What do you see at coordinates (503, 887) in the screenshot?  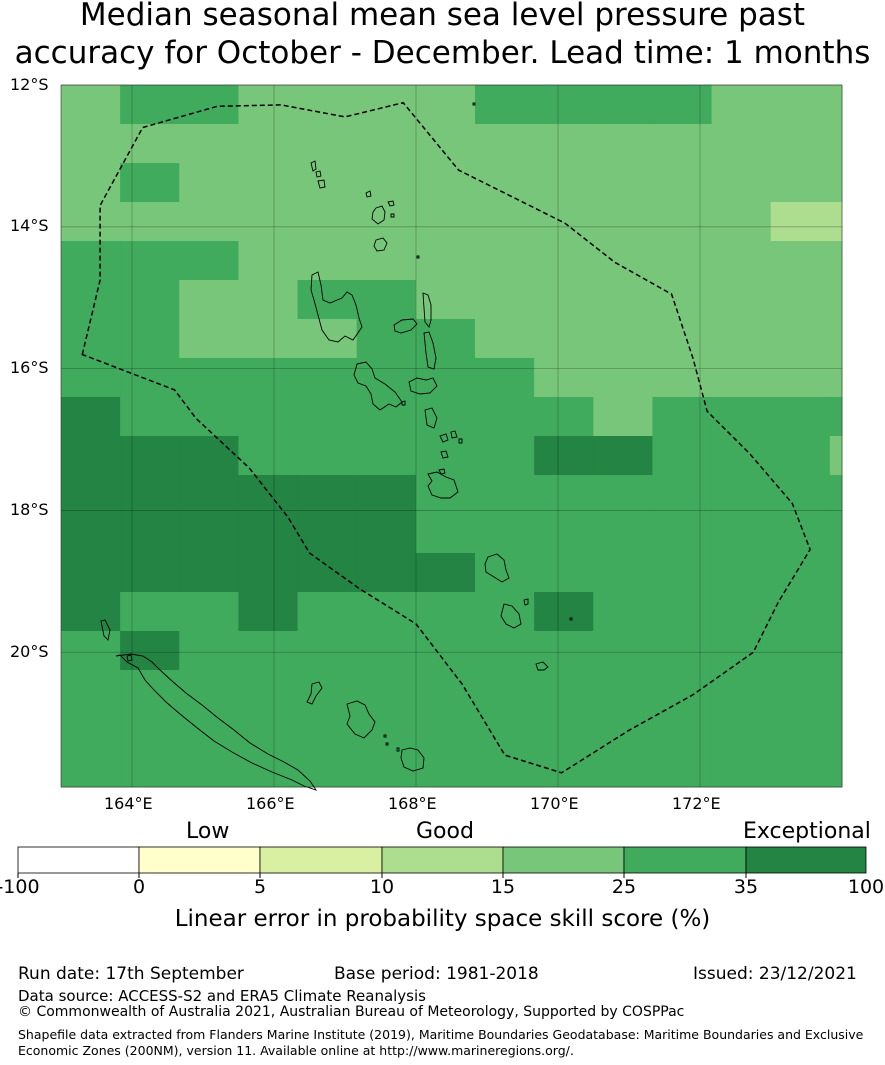 I see `colorbar-tick: 15` at bounding box center [503, 887].